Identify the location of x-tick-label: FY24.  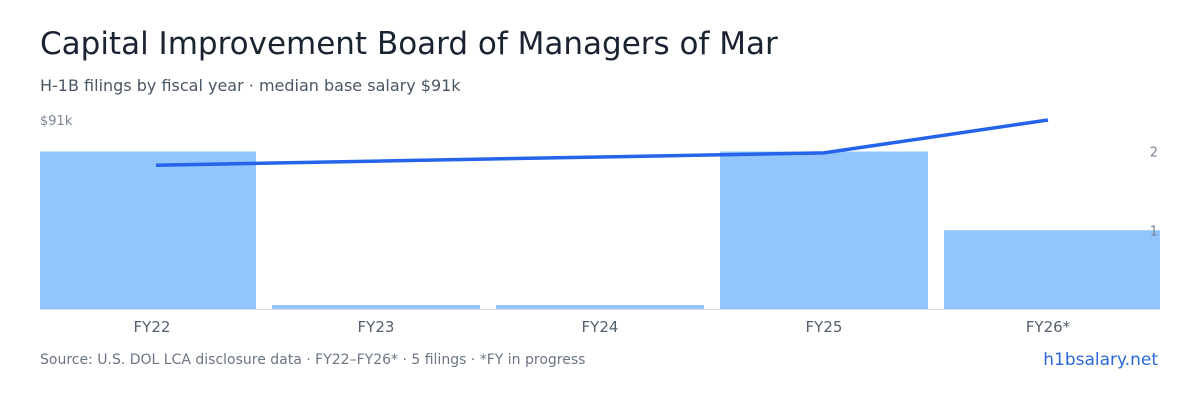
(600, 327).